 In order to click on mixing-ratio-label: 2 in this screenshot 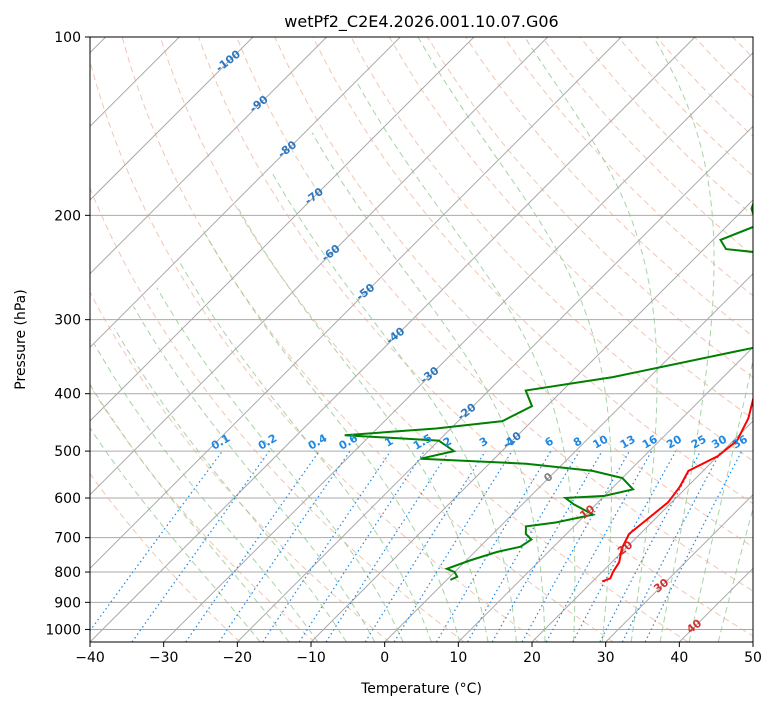, I will do `click(447, 442)`.